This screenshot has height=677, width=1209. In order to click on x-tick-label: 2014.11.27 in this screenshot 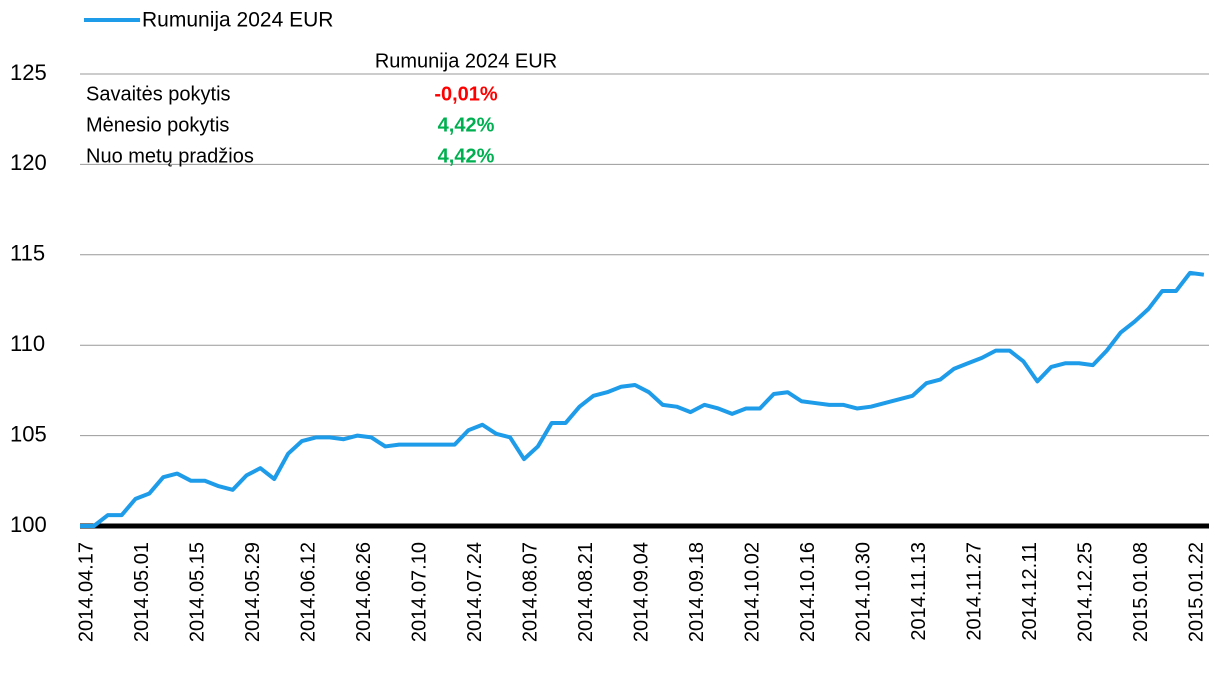, I will do `click(974, 591)`.